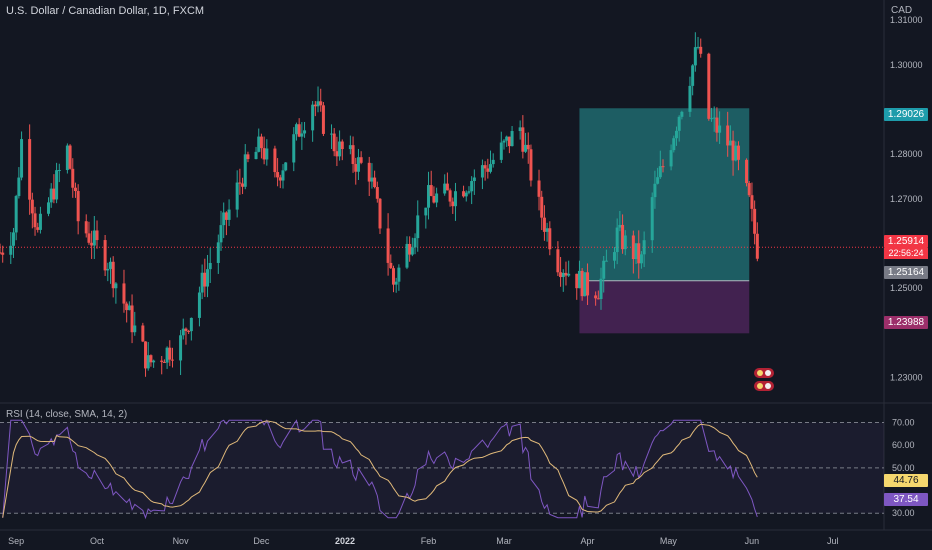 Image resolution: width=932 pixels, height=550 pixels. I want to click on time-tick-label: May, so click(669, 541).